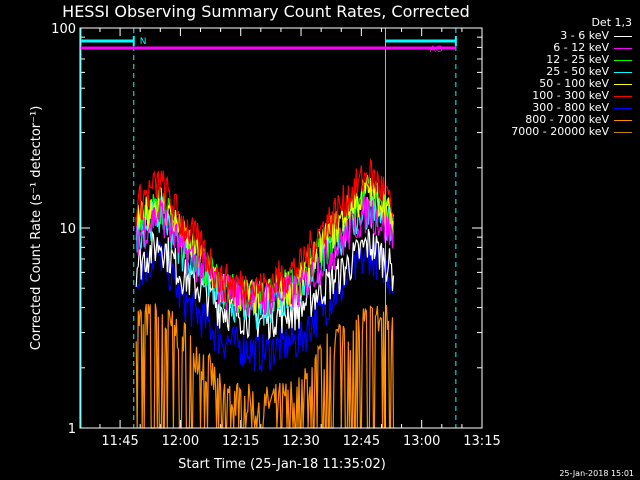 The image size is (640, 480). Describe the element at coordinates (570, 107) in the screenshot. I see `legend-label: 300 - 800 keV` at that location.